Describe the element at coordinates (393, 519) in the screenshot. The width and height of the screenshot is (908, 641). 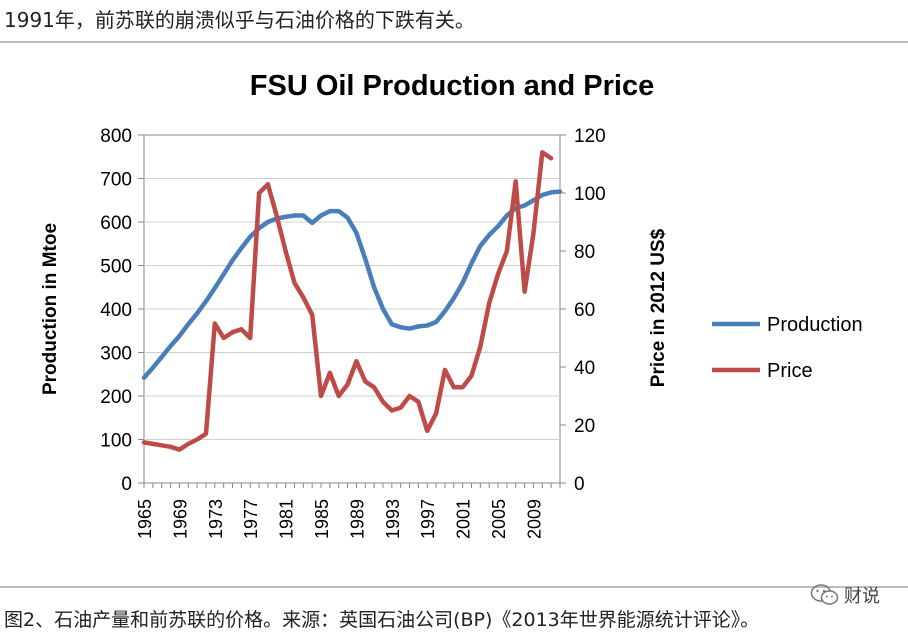
I see `x-tick-label: 1993` at that location.